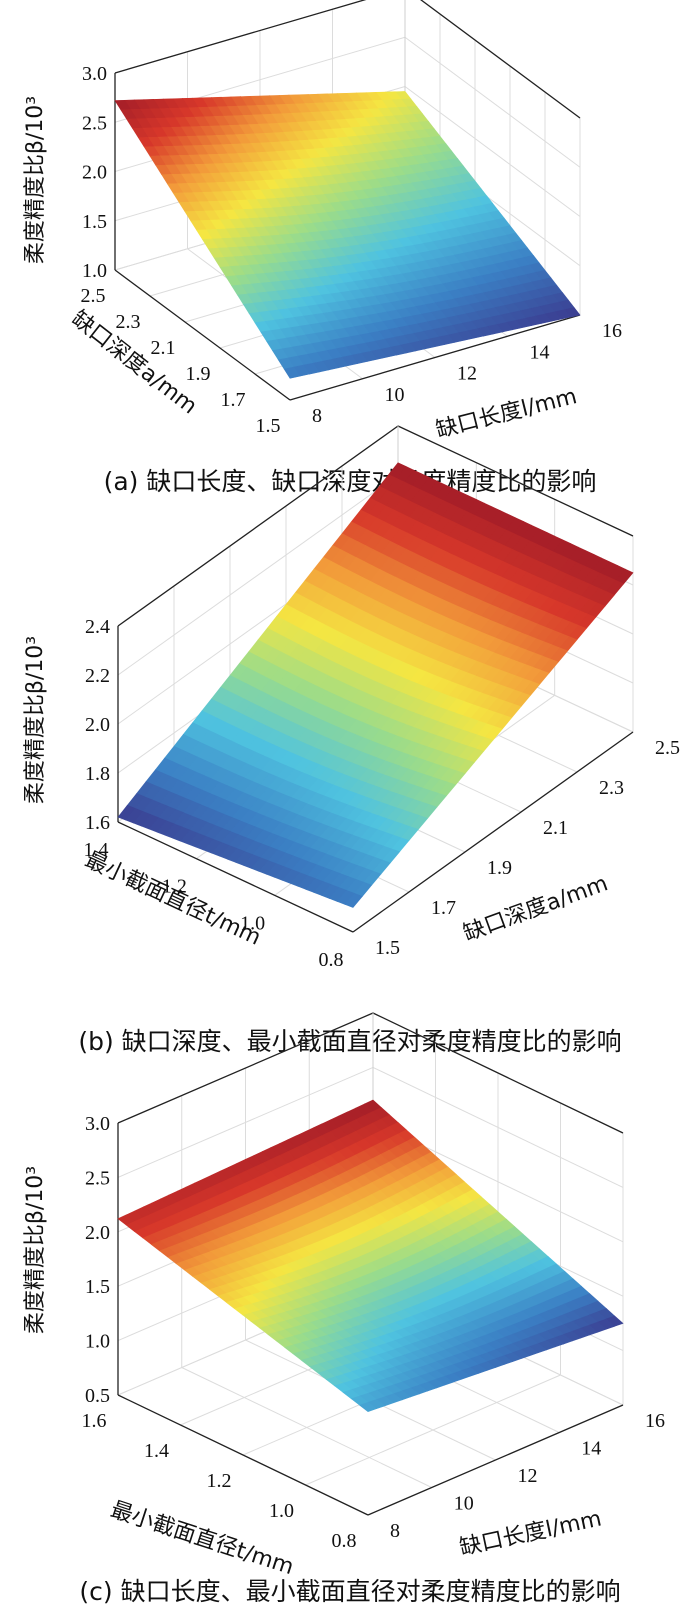 This screenshot has height=1616, width=700. I want to click on y-tick-label: 2.1, so click(555, 828).